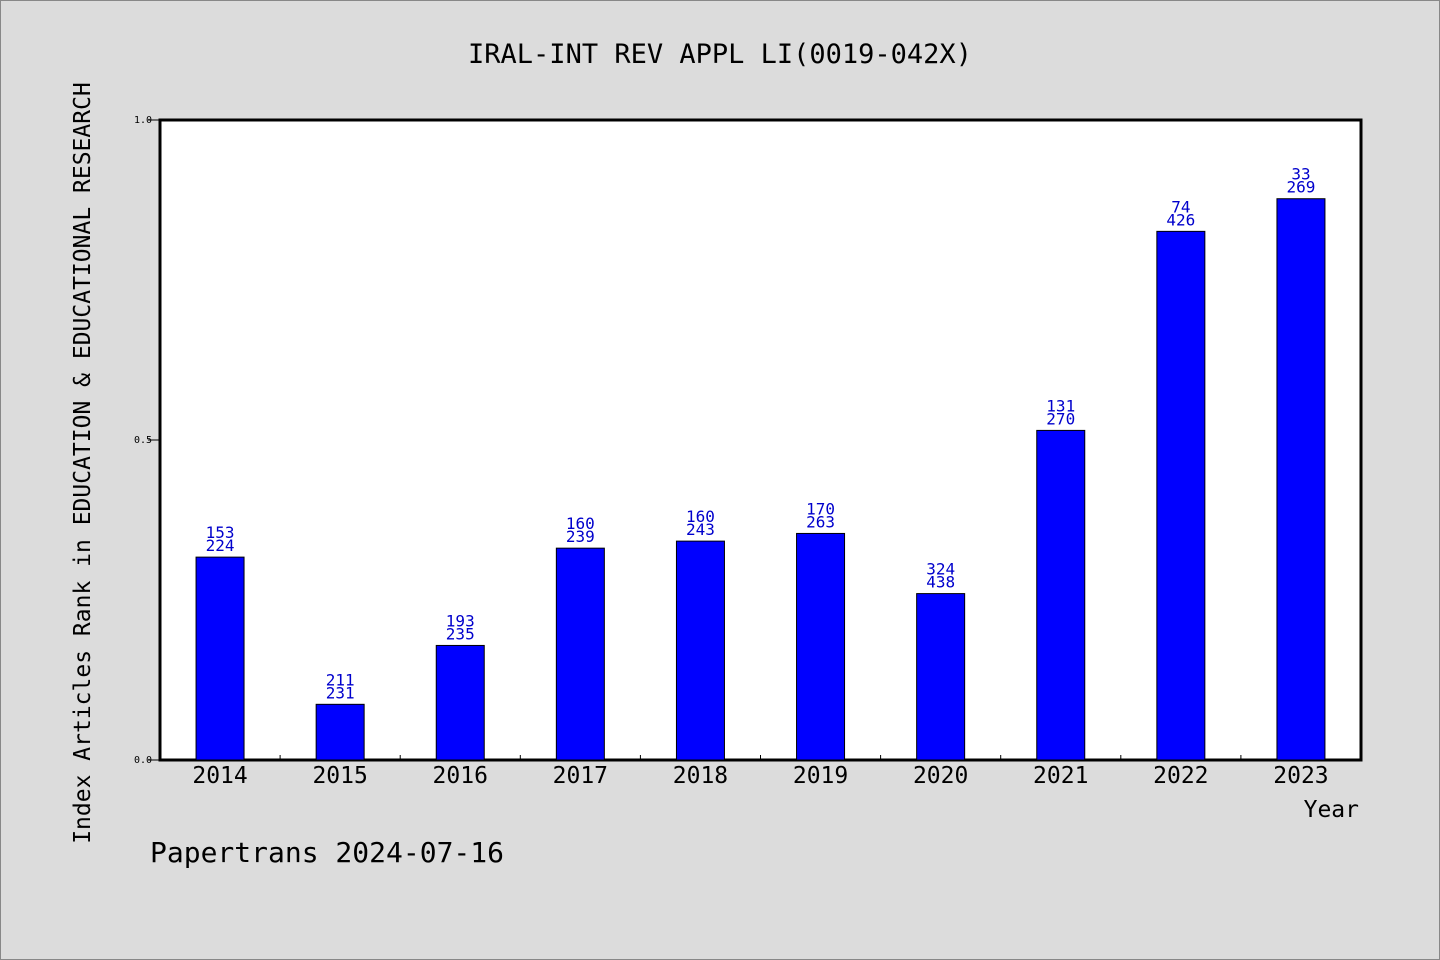 This screenshot has width=1440, height=960. I want to click on x-tick-label: 2018, so click(700, 776).